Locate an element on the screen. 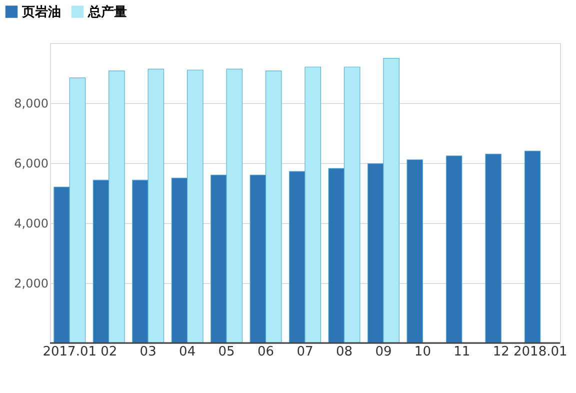  x-tick-label: 07 is located at coordinates (305, 352).